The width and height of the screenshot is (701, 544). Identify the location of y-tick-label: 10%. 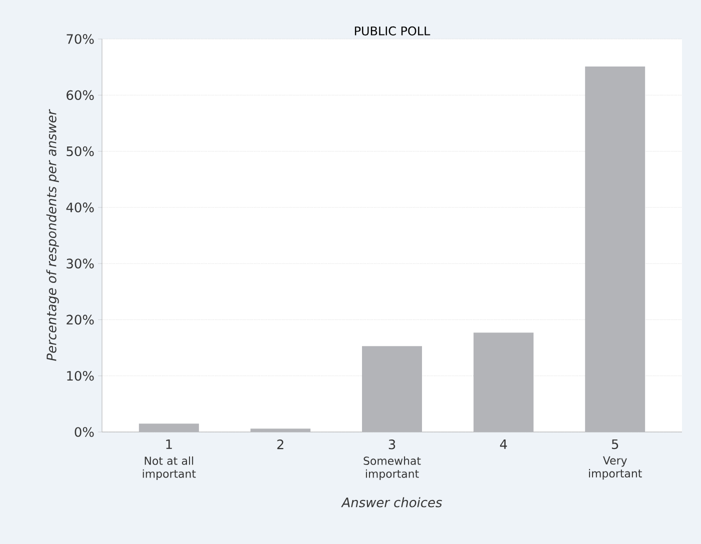
(80, 375).